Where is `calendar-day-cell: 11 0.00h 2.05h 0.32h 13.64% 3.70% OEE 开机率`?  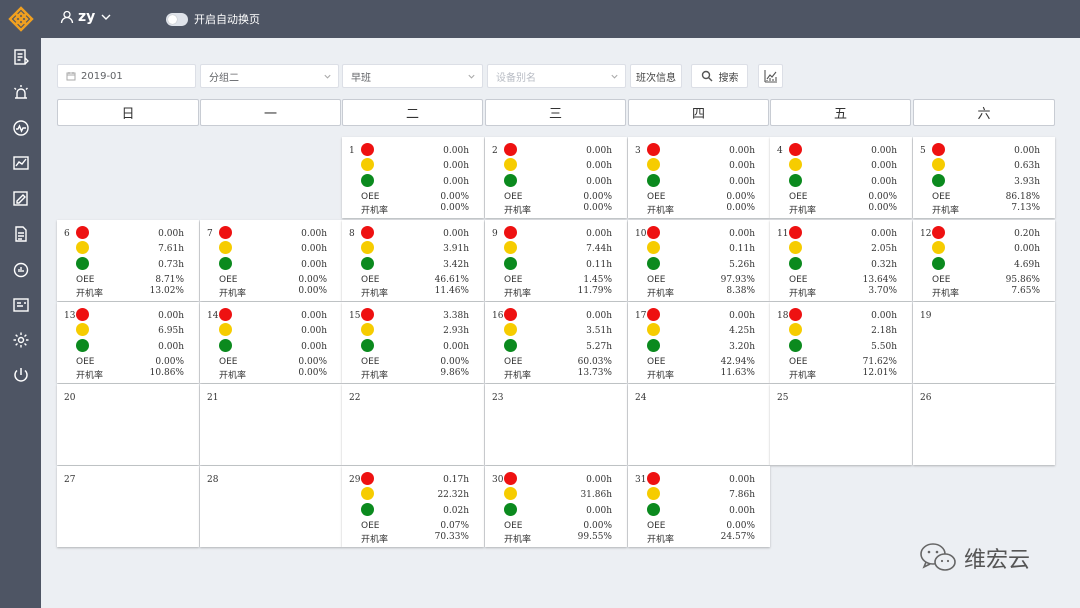 calendar-day-cell: 11 0.00h 2.05h 0.32h 13.64% 3.70% OEE 开机率 is located at coordinates (841, 260).